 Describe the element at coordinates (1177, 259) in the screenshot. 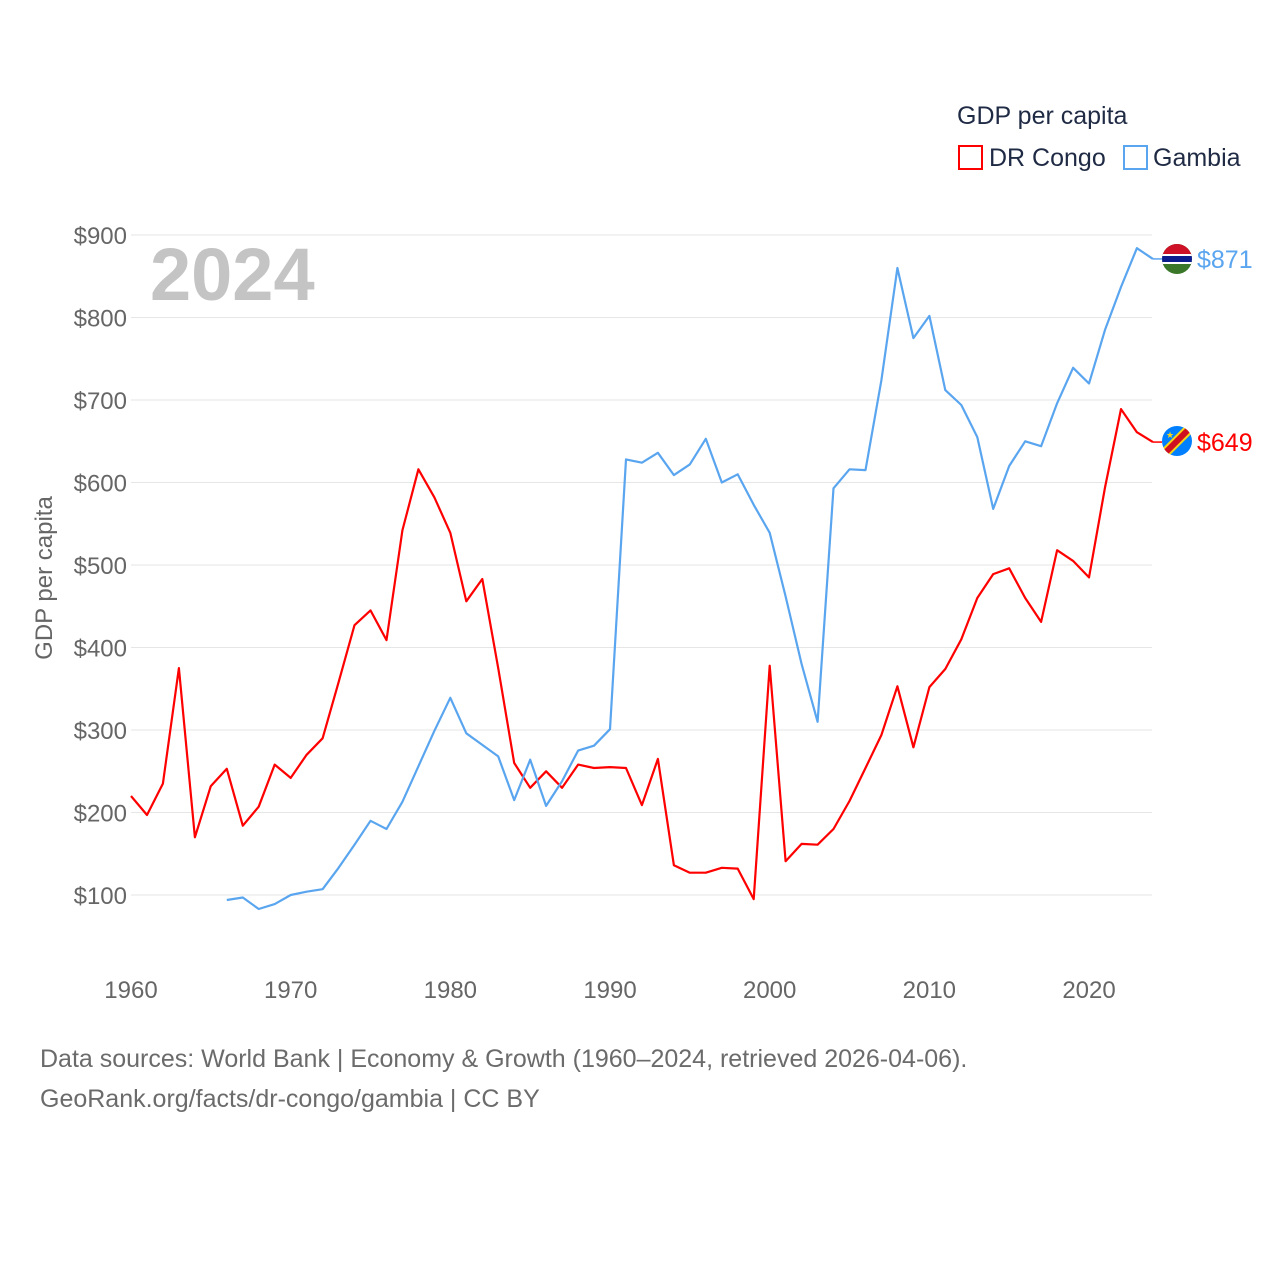

I see `gambia-flag-icon` at that location.